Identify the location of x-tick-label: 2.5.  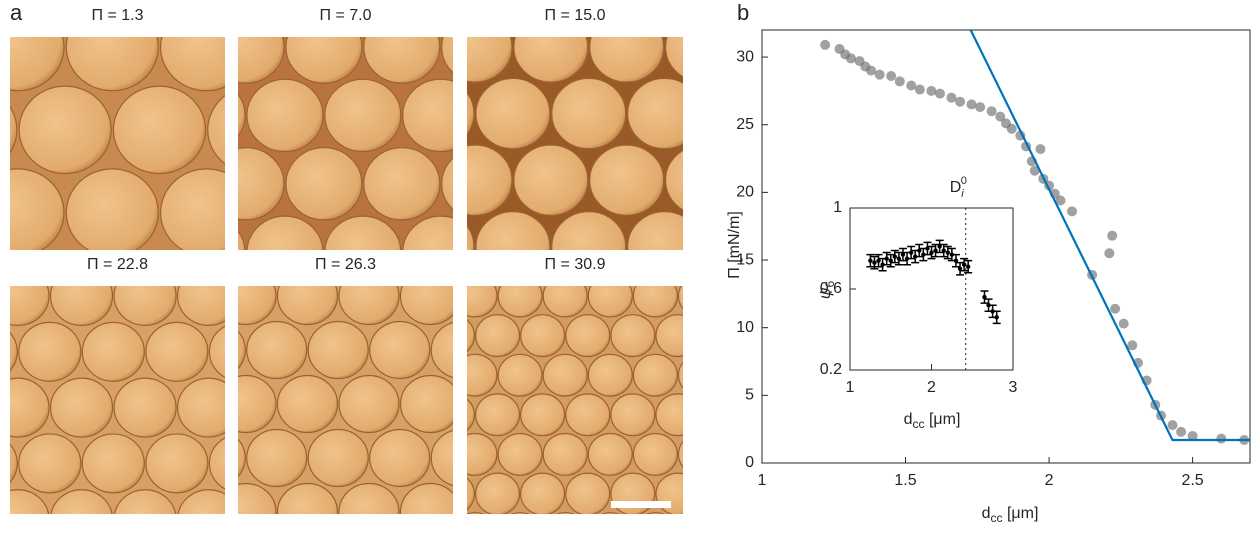
(1192, 480).